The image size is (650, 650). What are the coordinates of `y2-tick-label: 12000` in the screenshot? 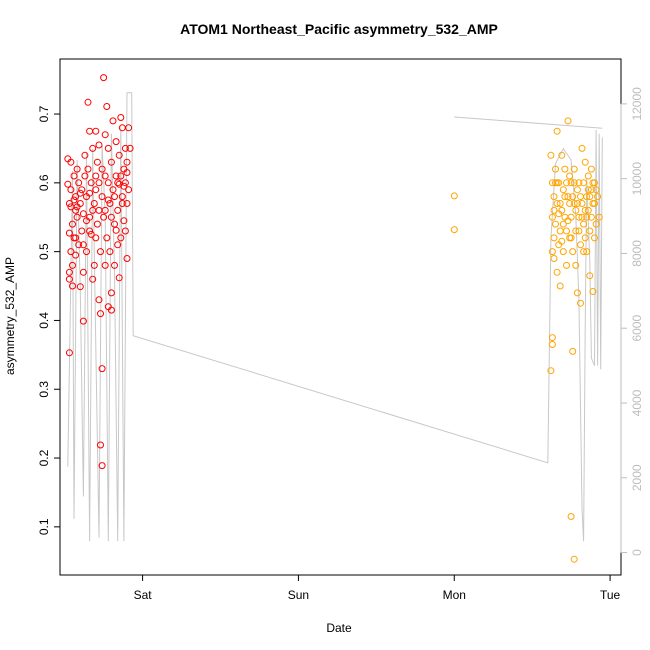 It's located at (637, 104).